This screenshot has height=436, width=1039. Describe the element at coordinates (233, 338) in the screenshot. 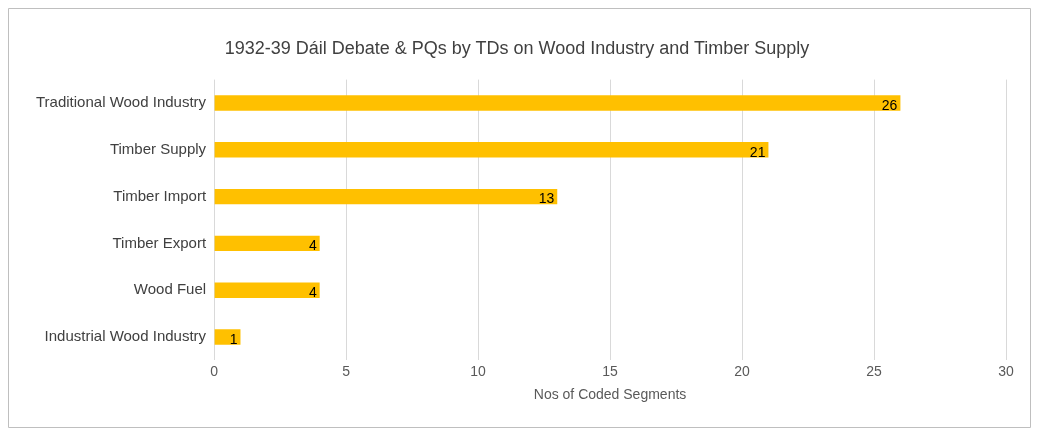

I see `data-label: 1` at that location.